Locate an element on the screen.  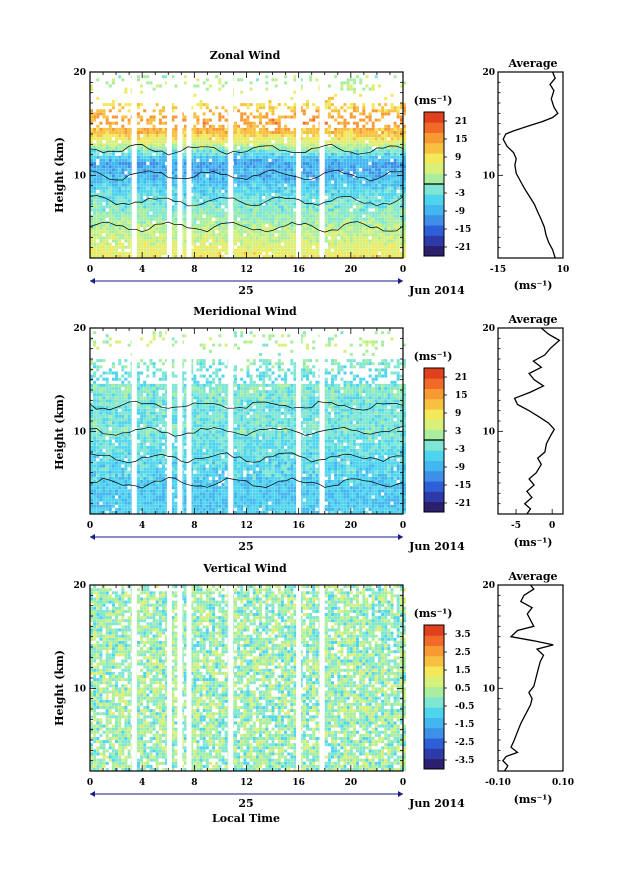
average-y-tick-label: 10 is located at coordinates (488, 176).